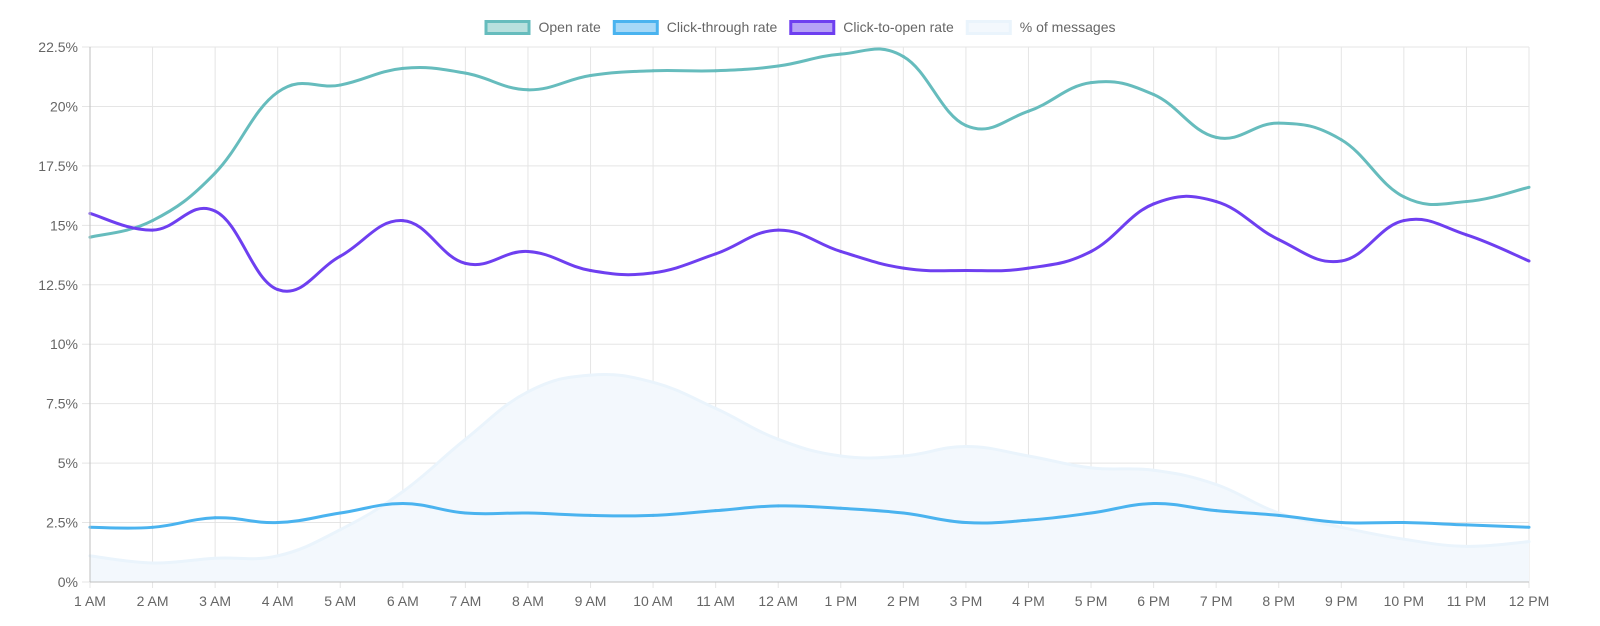 The height and width of the screenshot is (626, 1600). What do you see at coordinates (871, 27) in the screenshot?
I see `legend-item-click-to-open-rate: Click-to-open rate` at bounding box center [871, 27].